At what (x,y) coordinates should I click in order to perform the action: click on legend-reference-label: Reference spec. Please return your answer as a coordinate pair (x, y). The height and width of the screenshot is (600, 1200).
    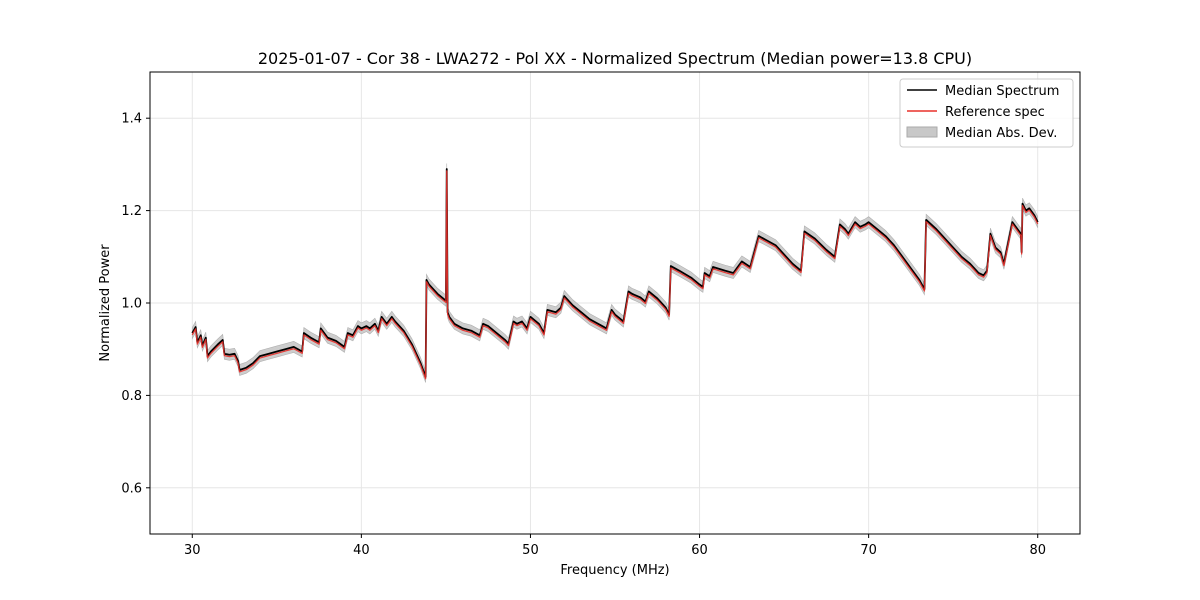
    Looking at the image, I should click on (995, 112).